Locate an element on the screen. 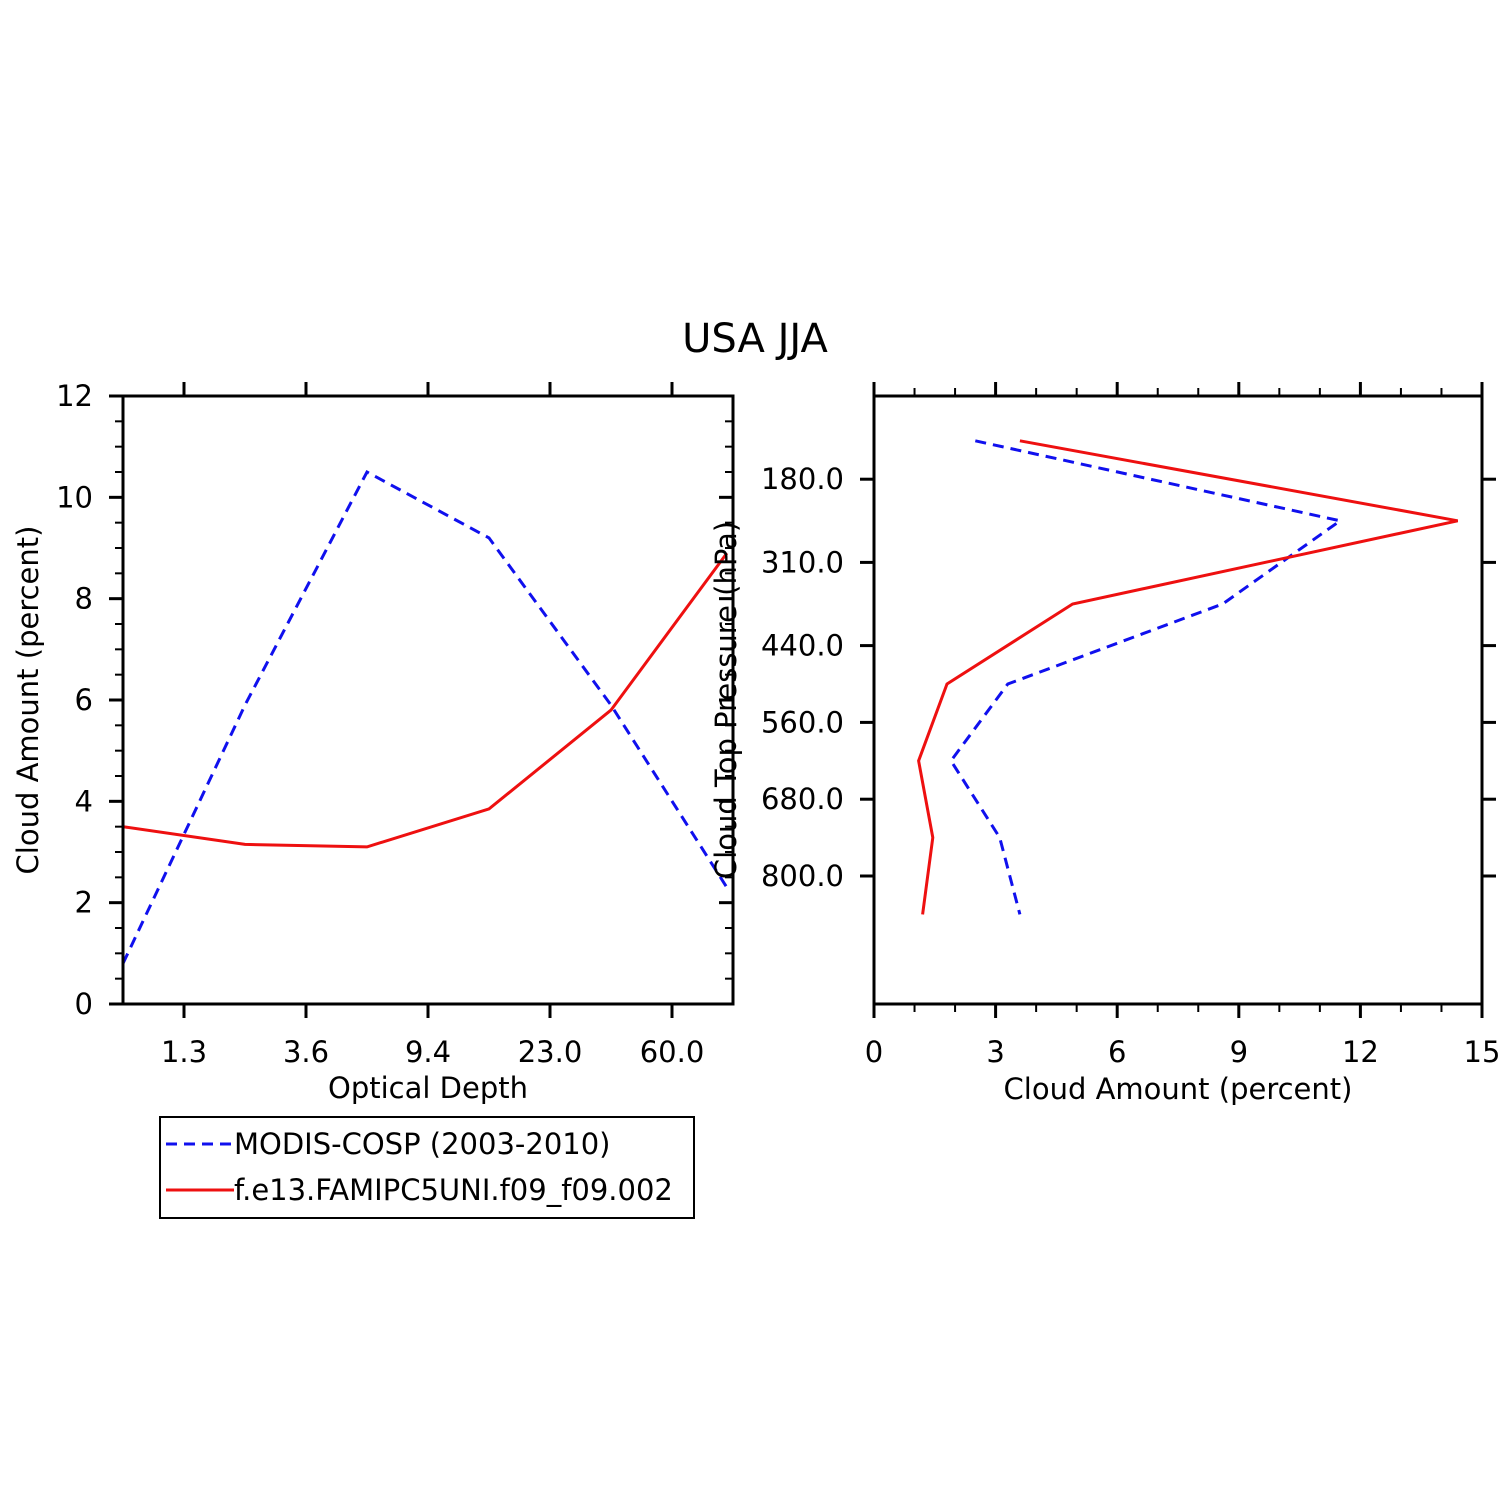 The image size is (1510, 1510). left-x-tick-label: 60.0 is located at coordinates (672, 1052).